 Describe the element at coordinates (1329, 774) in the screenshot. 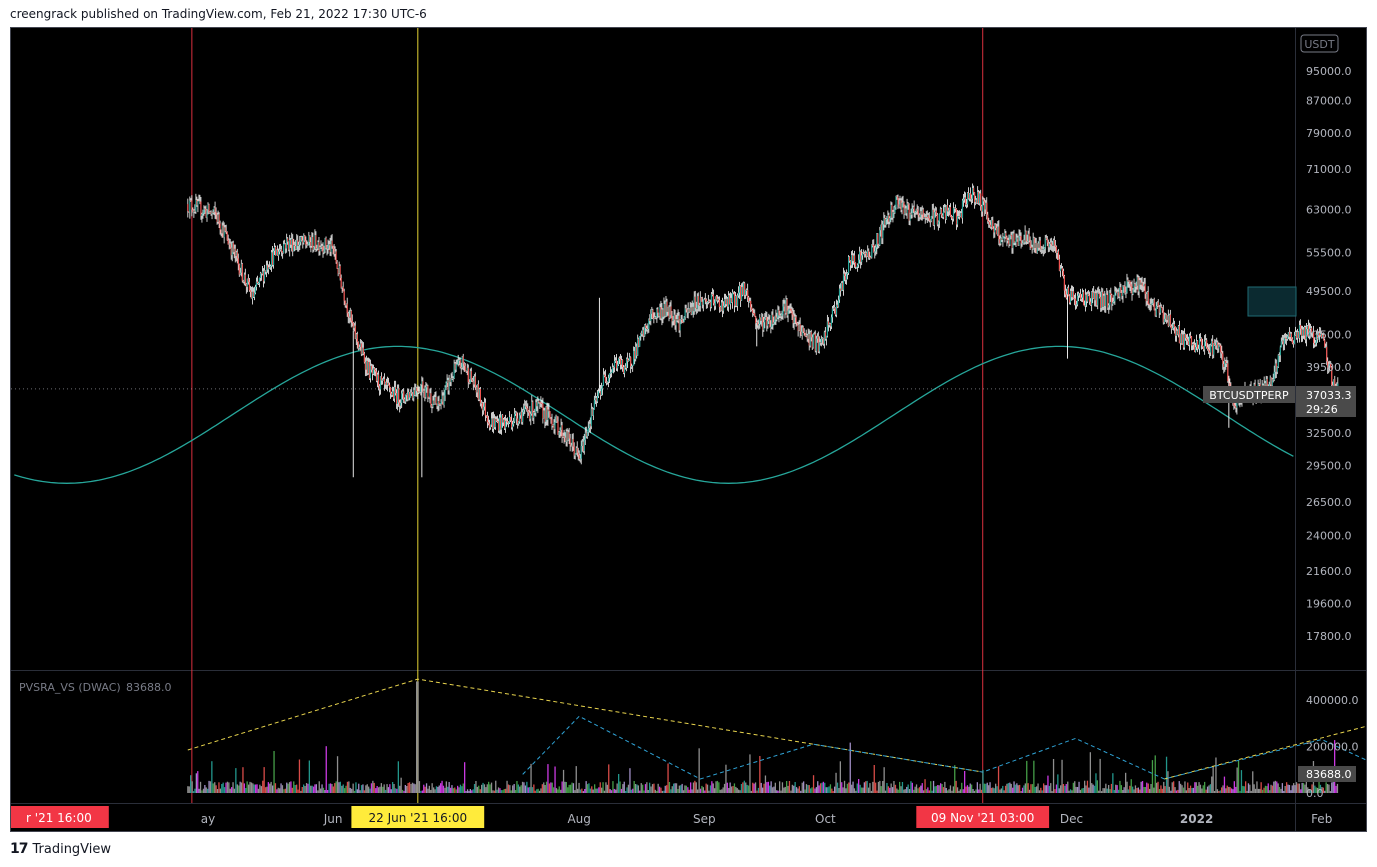

I see `last-volume-value: 83688.0` at that location.